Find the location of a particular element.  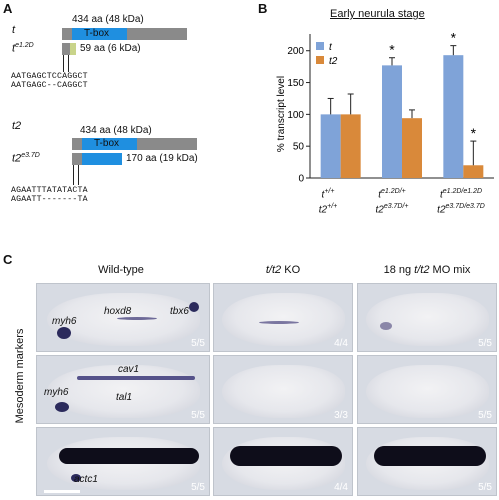

t2-full-size-text: 434 aa (48 kDa) is located at coordinates (116, 130).